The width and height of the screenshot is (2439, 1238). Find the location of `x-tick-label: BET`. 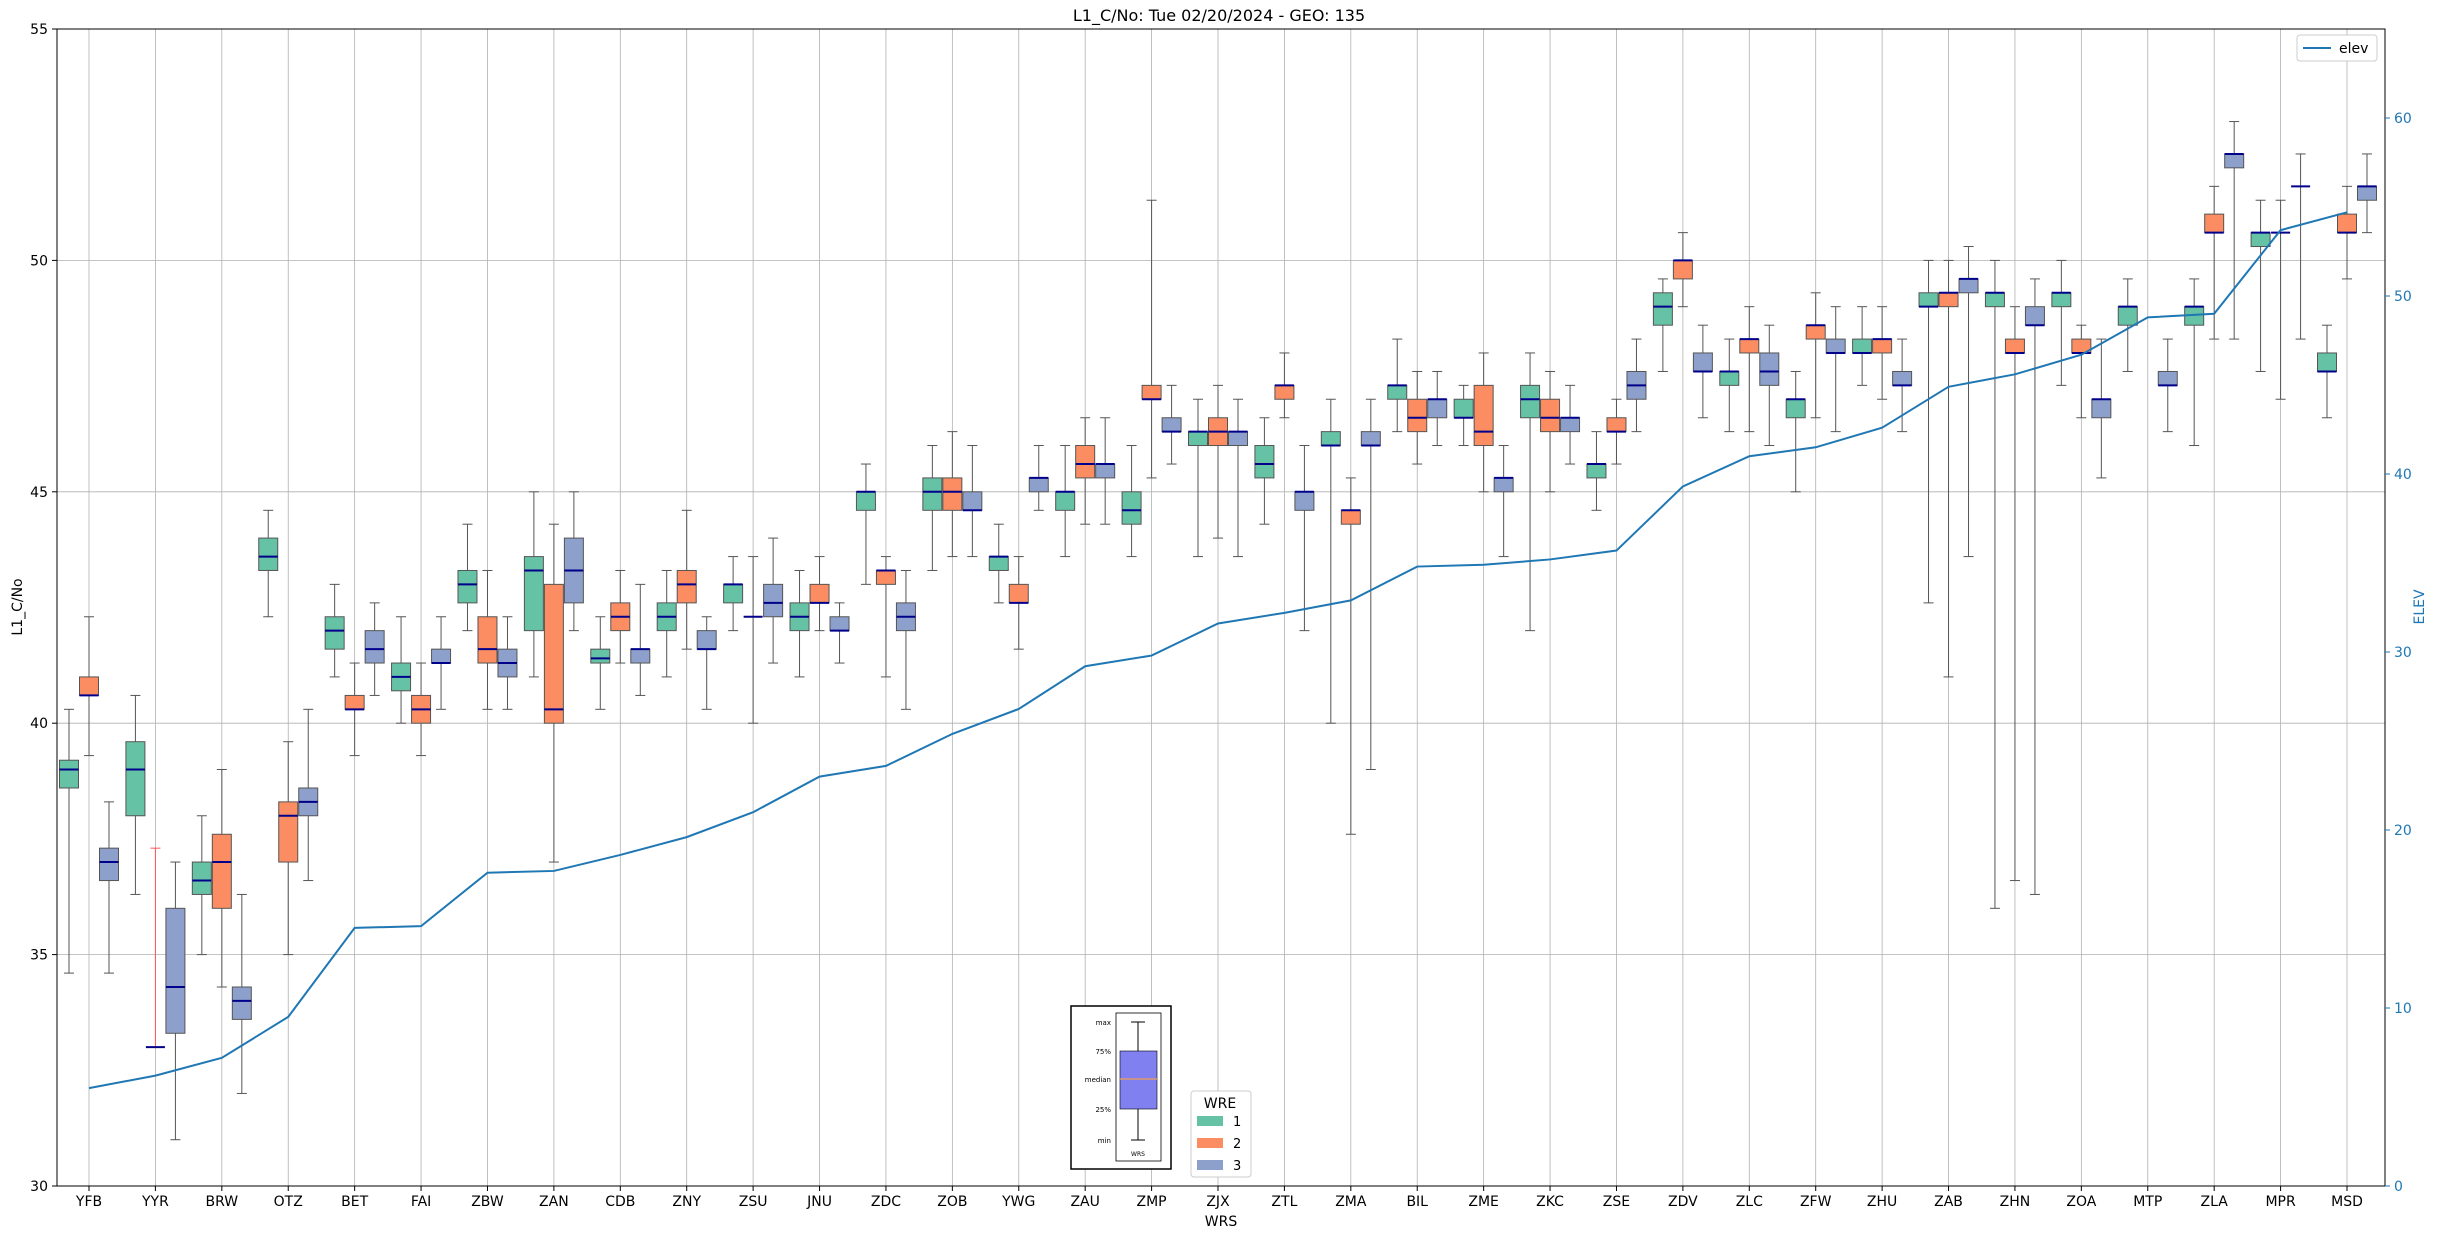

x-tick-label: BET is located at coordinates (354, 1202).